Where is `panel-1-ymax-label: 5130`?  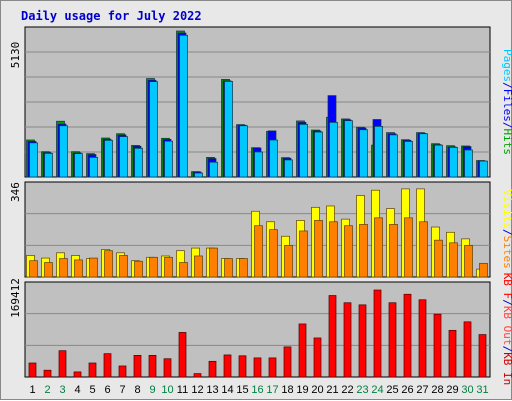
panel-1-ymax-label: 5130 is located at coordinates (15, 55).